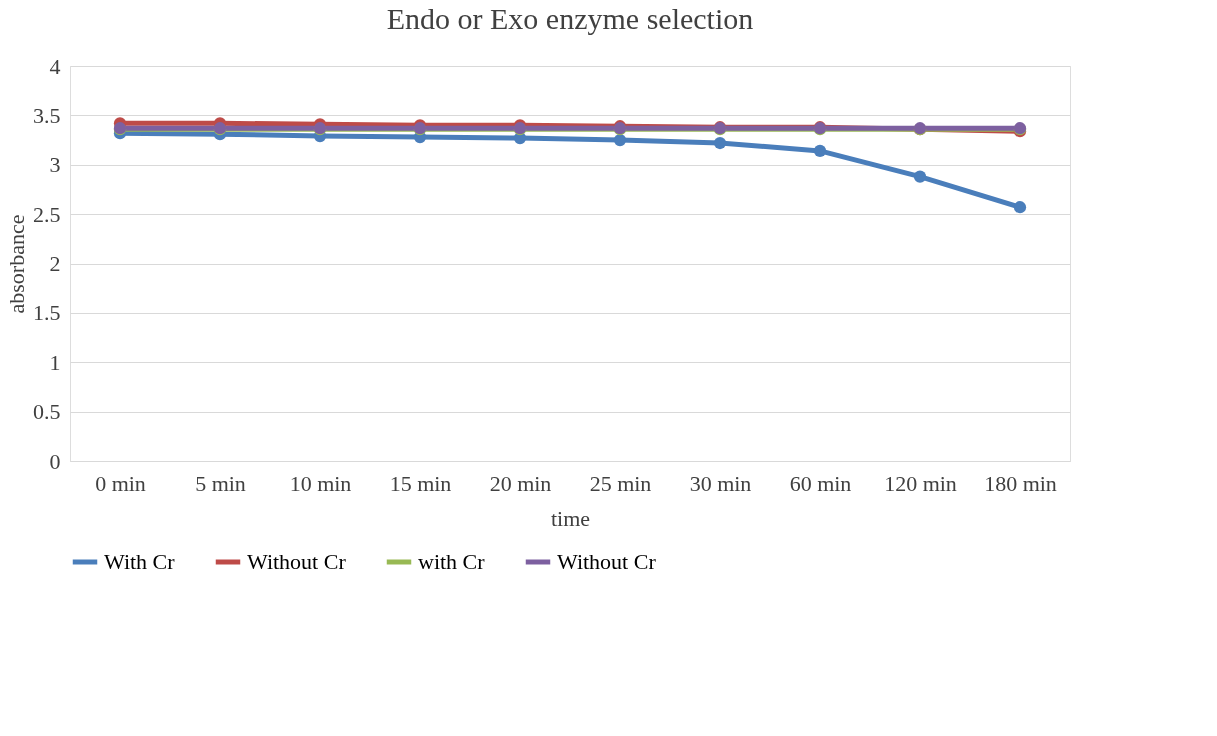  What do you see at coordinates (55, 165) in the screenshot?
I see `y-tick-label: 3` at bounding box center [55, 165].